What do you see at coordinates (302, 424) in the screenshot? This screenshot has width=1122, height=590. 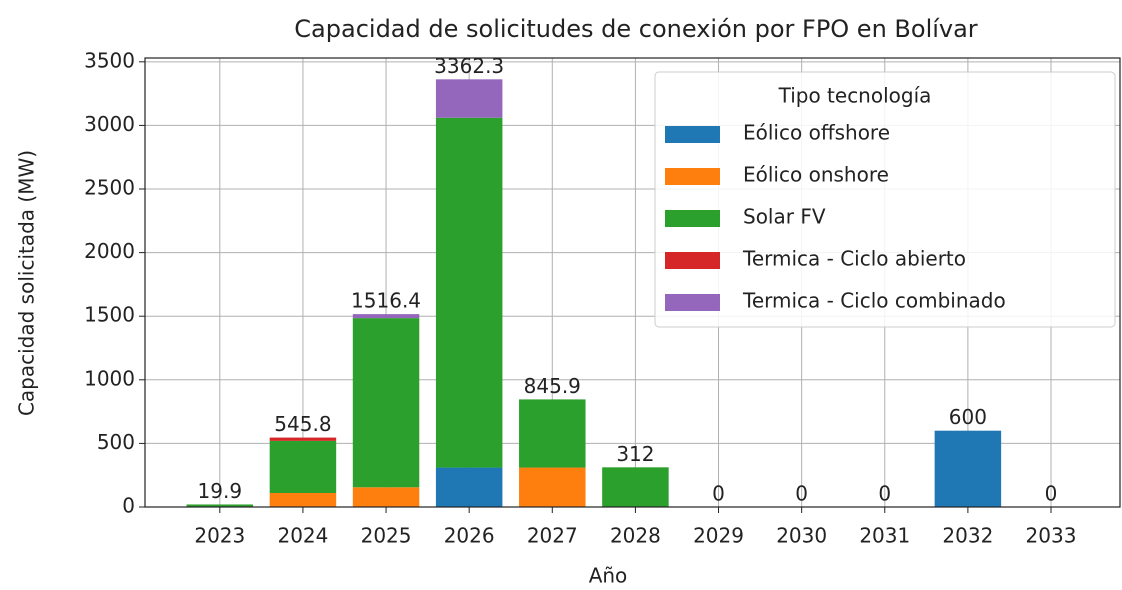 I see `total-label: 545.8` at bounding box center [302, 424].